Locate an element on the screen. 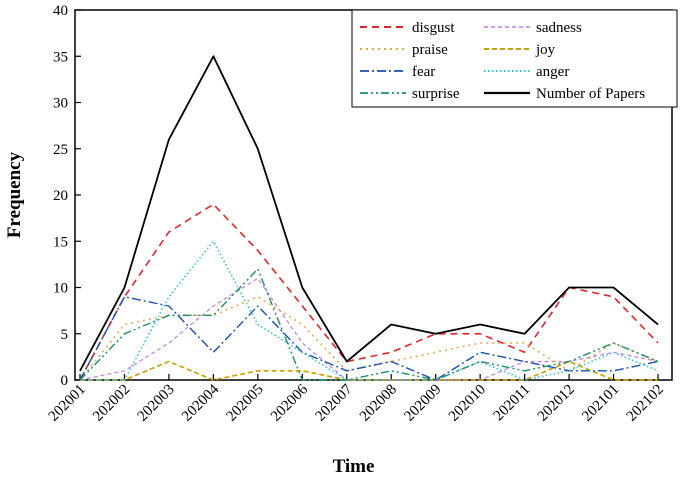 Image resolution: width=685 pixels, height=478 pixels. legend-label: disgust is located at coordinates (433, 28).